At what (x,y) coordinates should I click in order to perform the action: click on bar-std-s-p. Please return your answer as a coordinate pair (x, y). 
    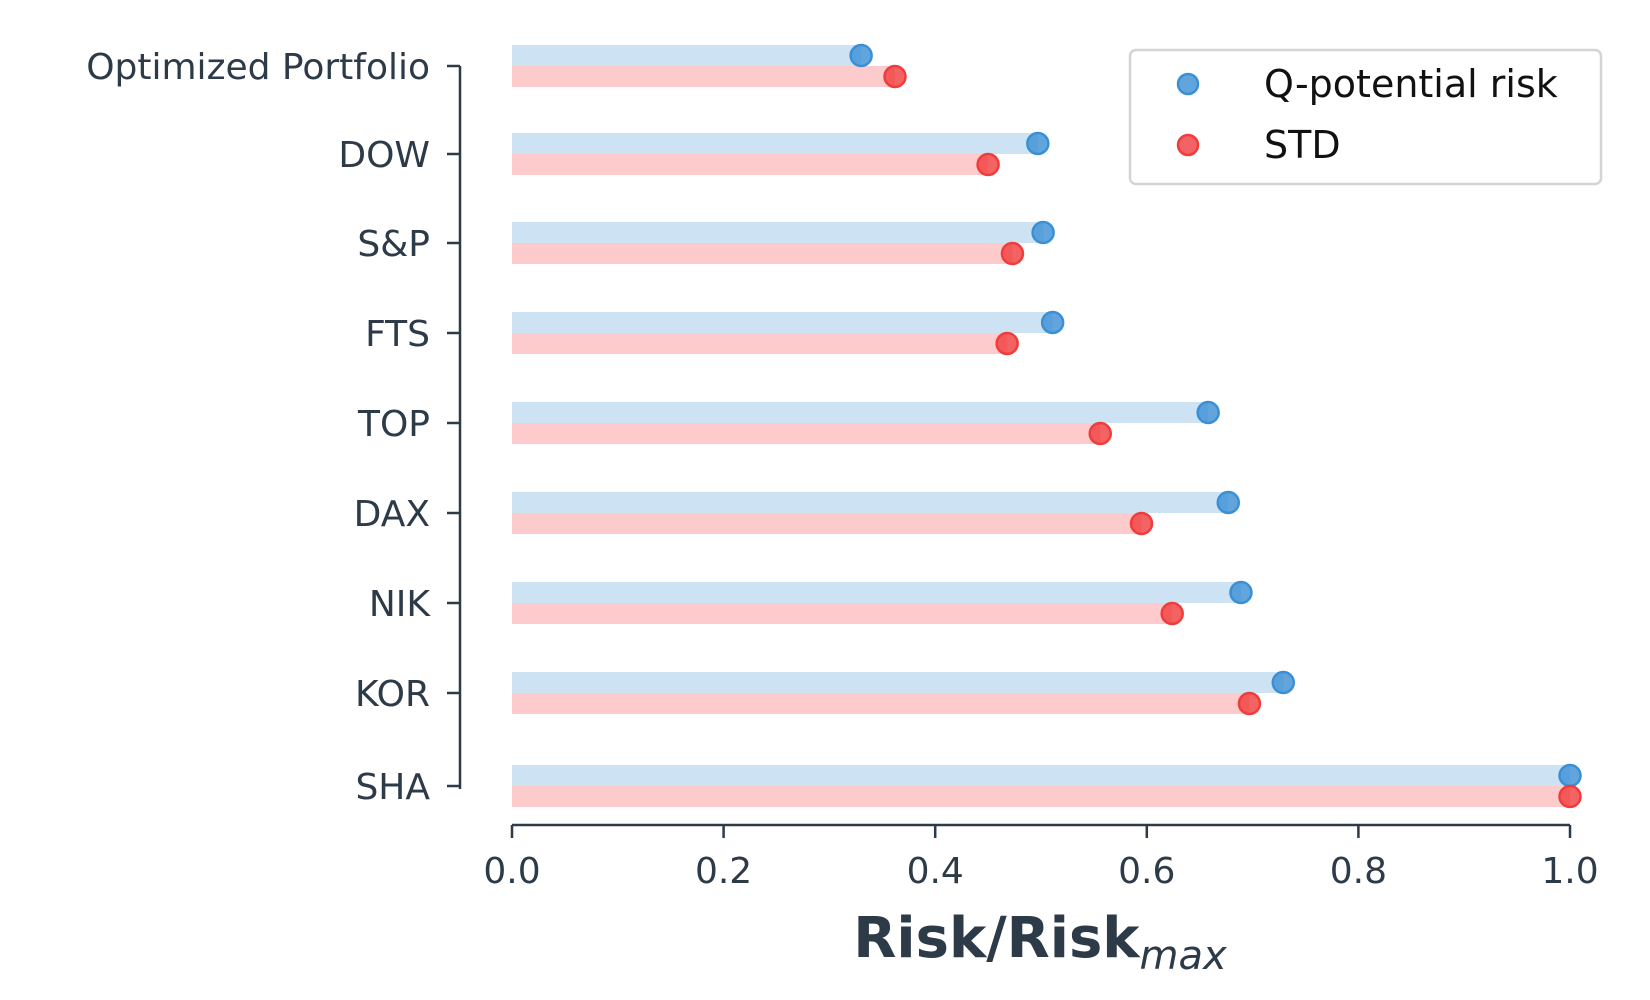
    Looking at the image, I should click on (762, 253).